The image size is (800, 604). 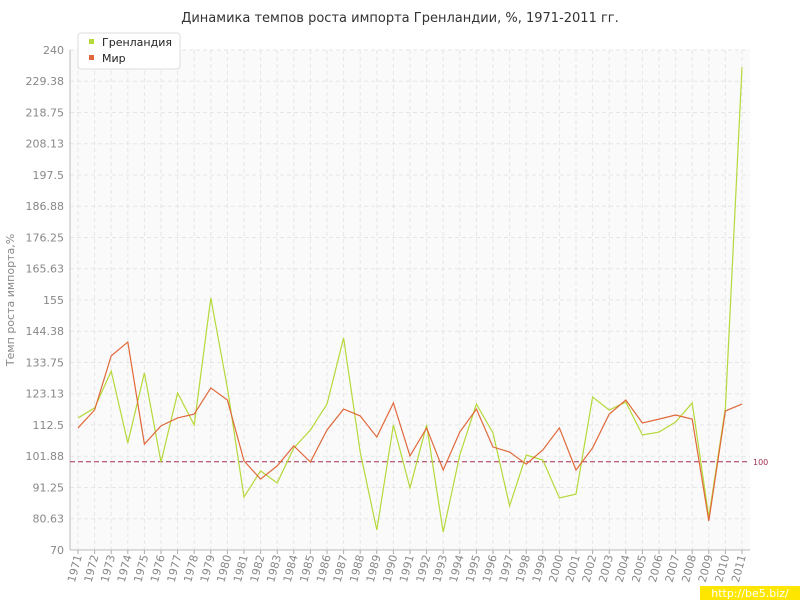 I want to click on y-tick-label: 218.75, so click(x=45, y=113).